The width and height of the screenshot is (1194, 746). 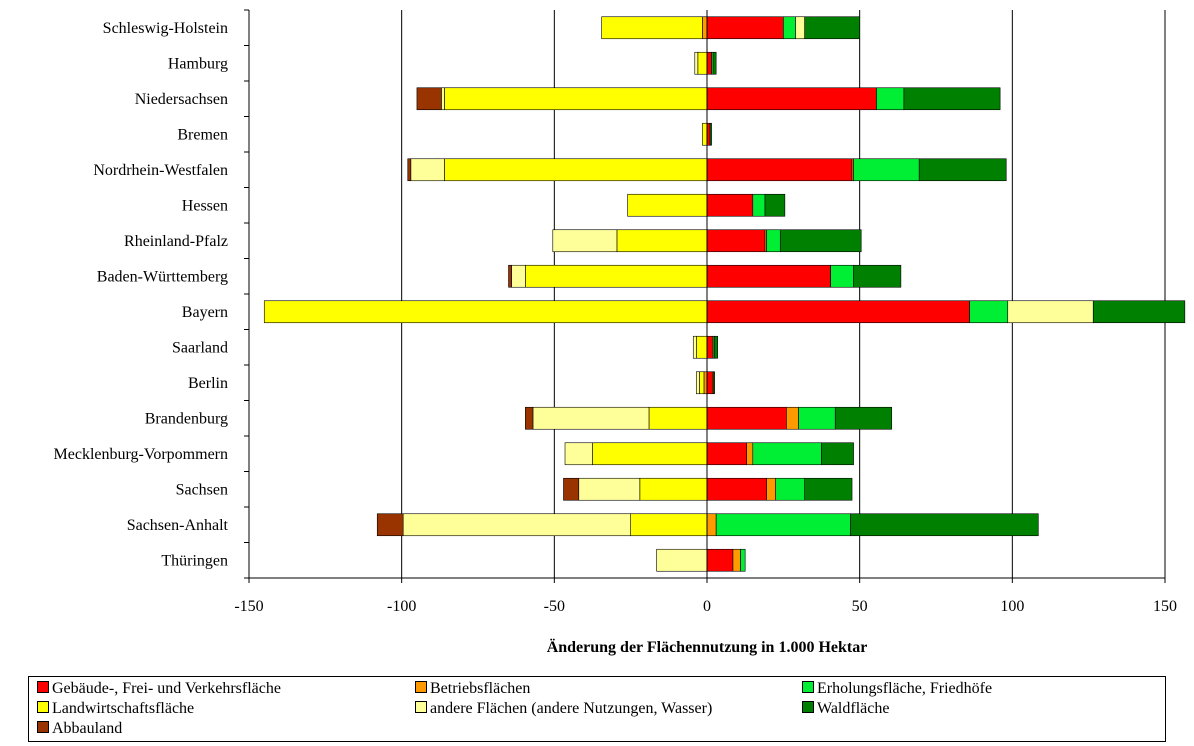 What do you see at coordinates (480, 688) in the screenshot?
I see `legend-label: Betriebsflächen` at bounding box center [480, 688].